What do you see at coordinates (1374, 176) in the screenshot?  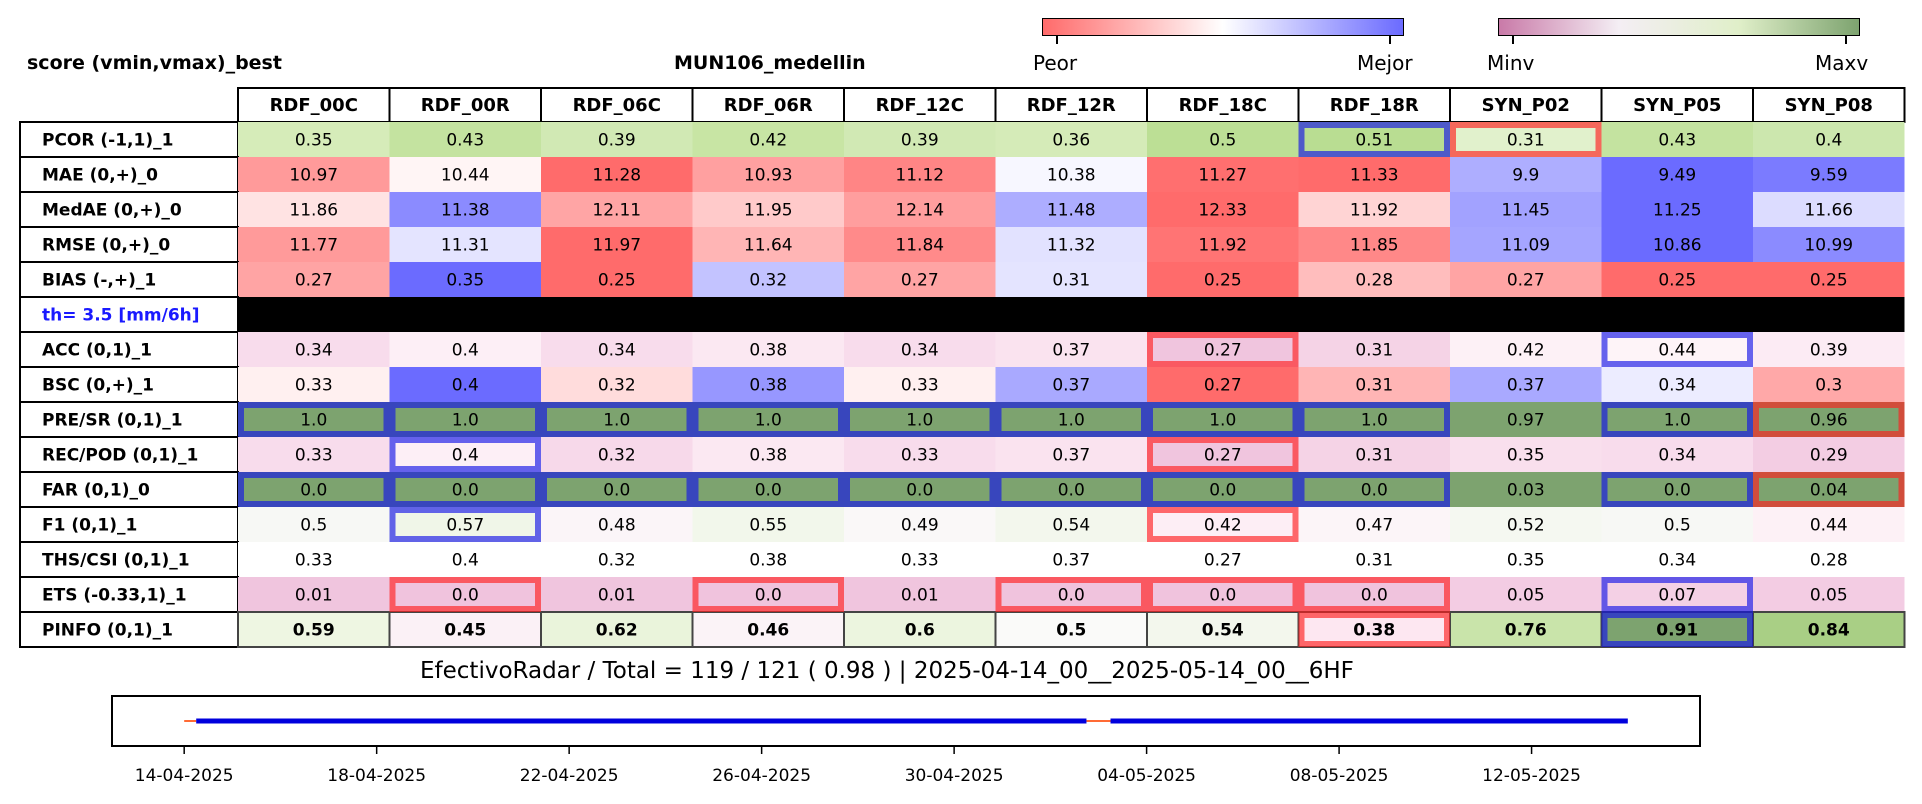 I see `cell-value: 11.33` at bounding box center [1374, 176].